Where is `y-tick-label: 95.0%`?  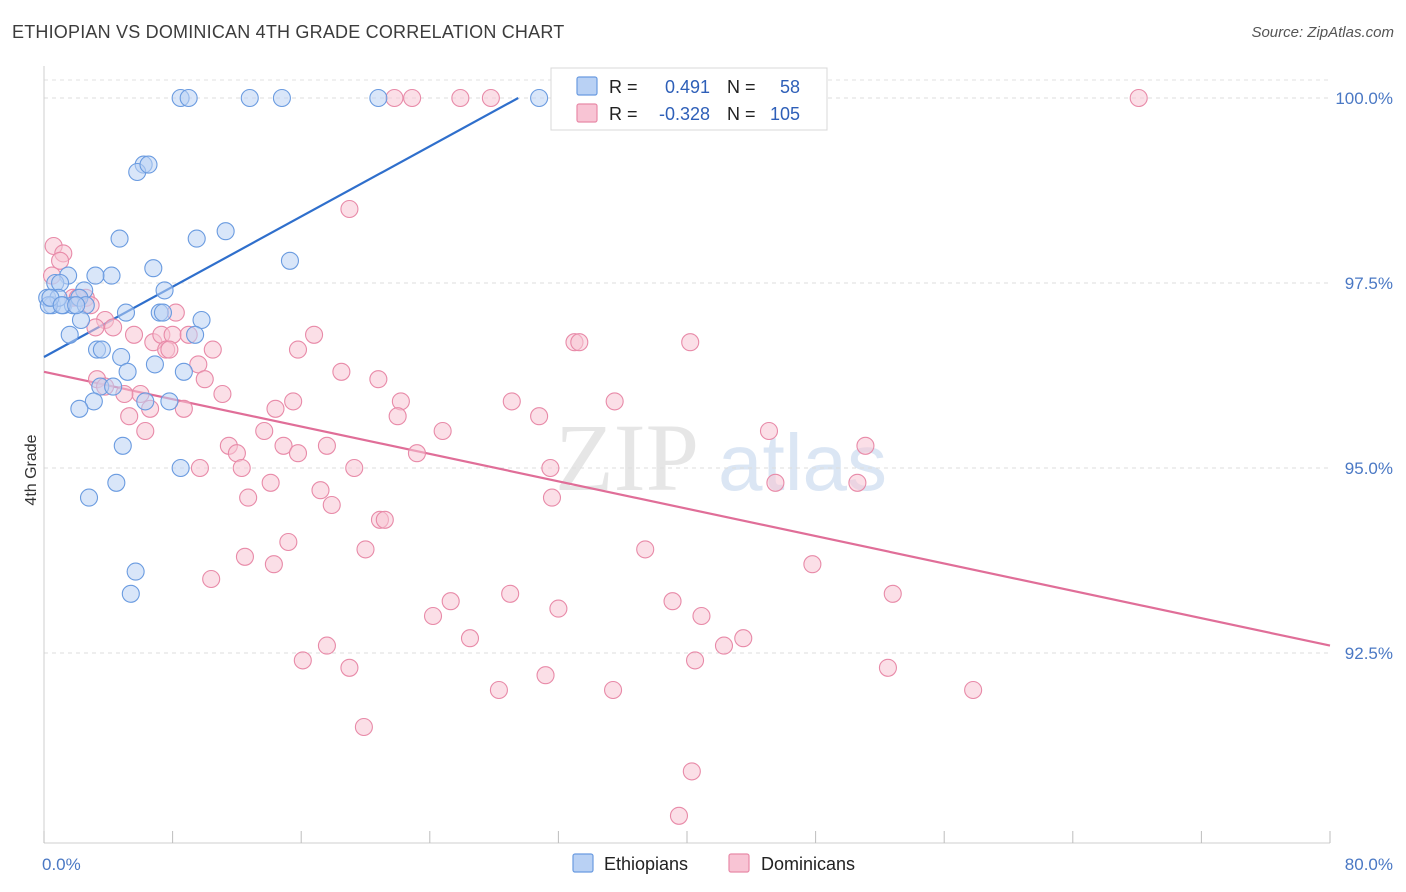 y-tick-label: 95.0% is located at coordinates (1369, 468).